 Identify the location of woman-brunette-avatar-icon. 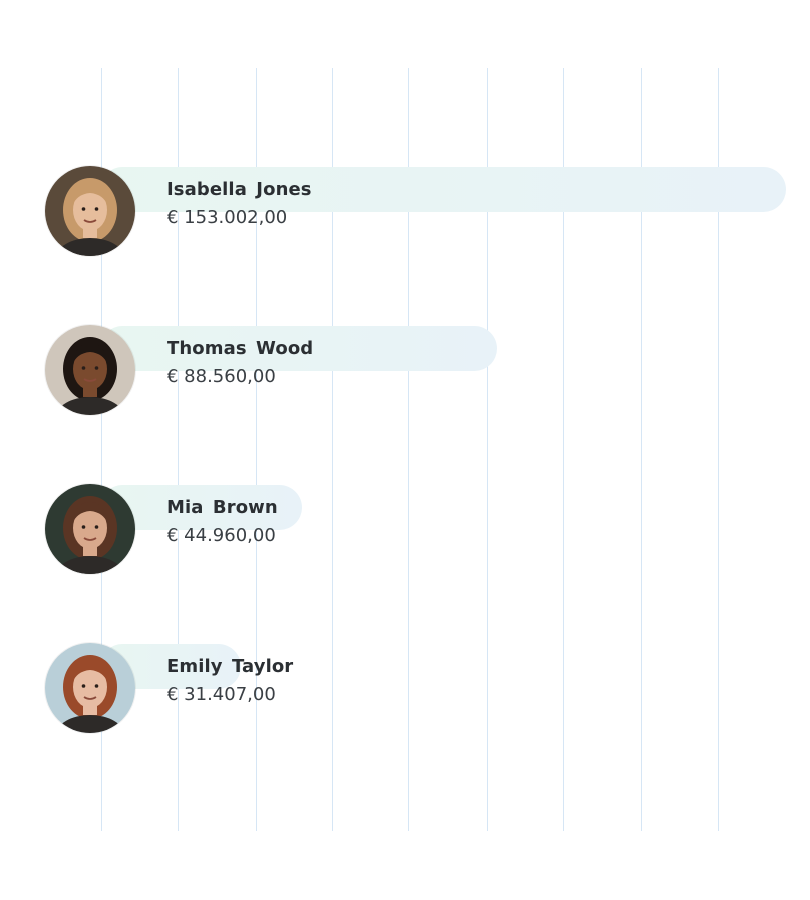
(90, 529).